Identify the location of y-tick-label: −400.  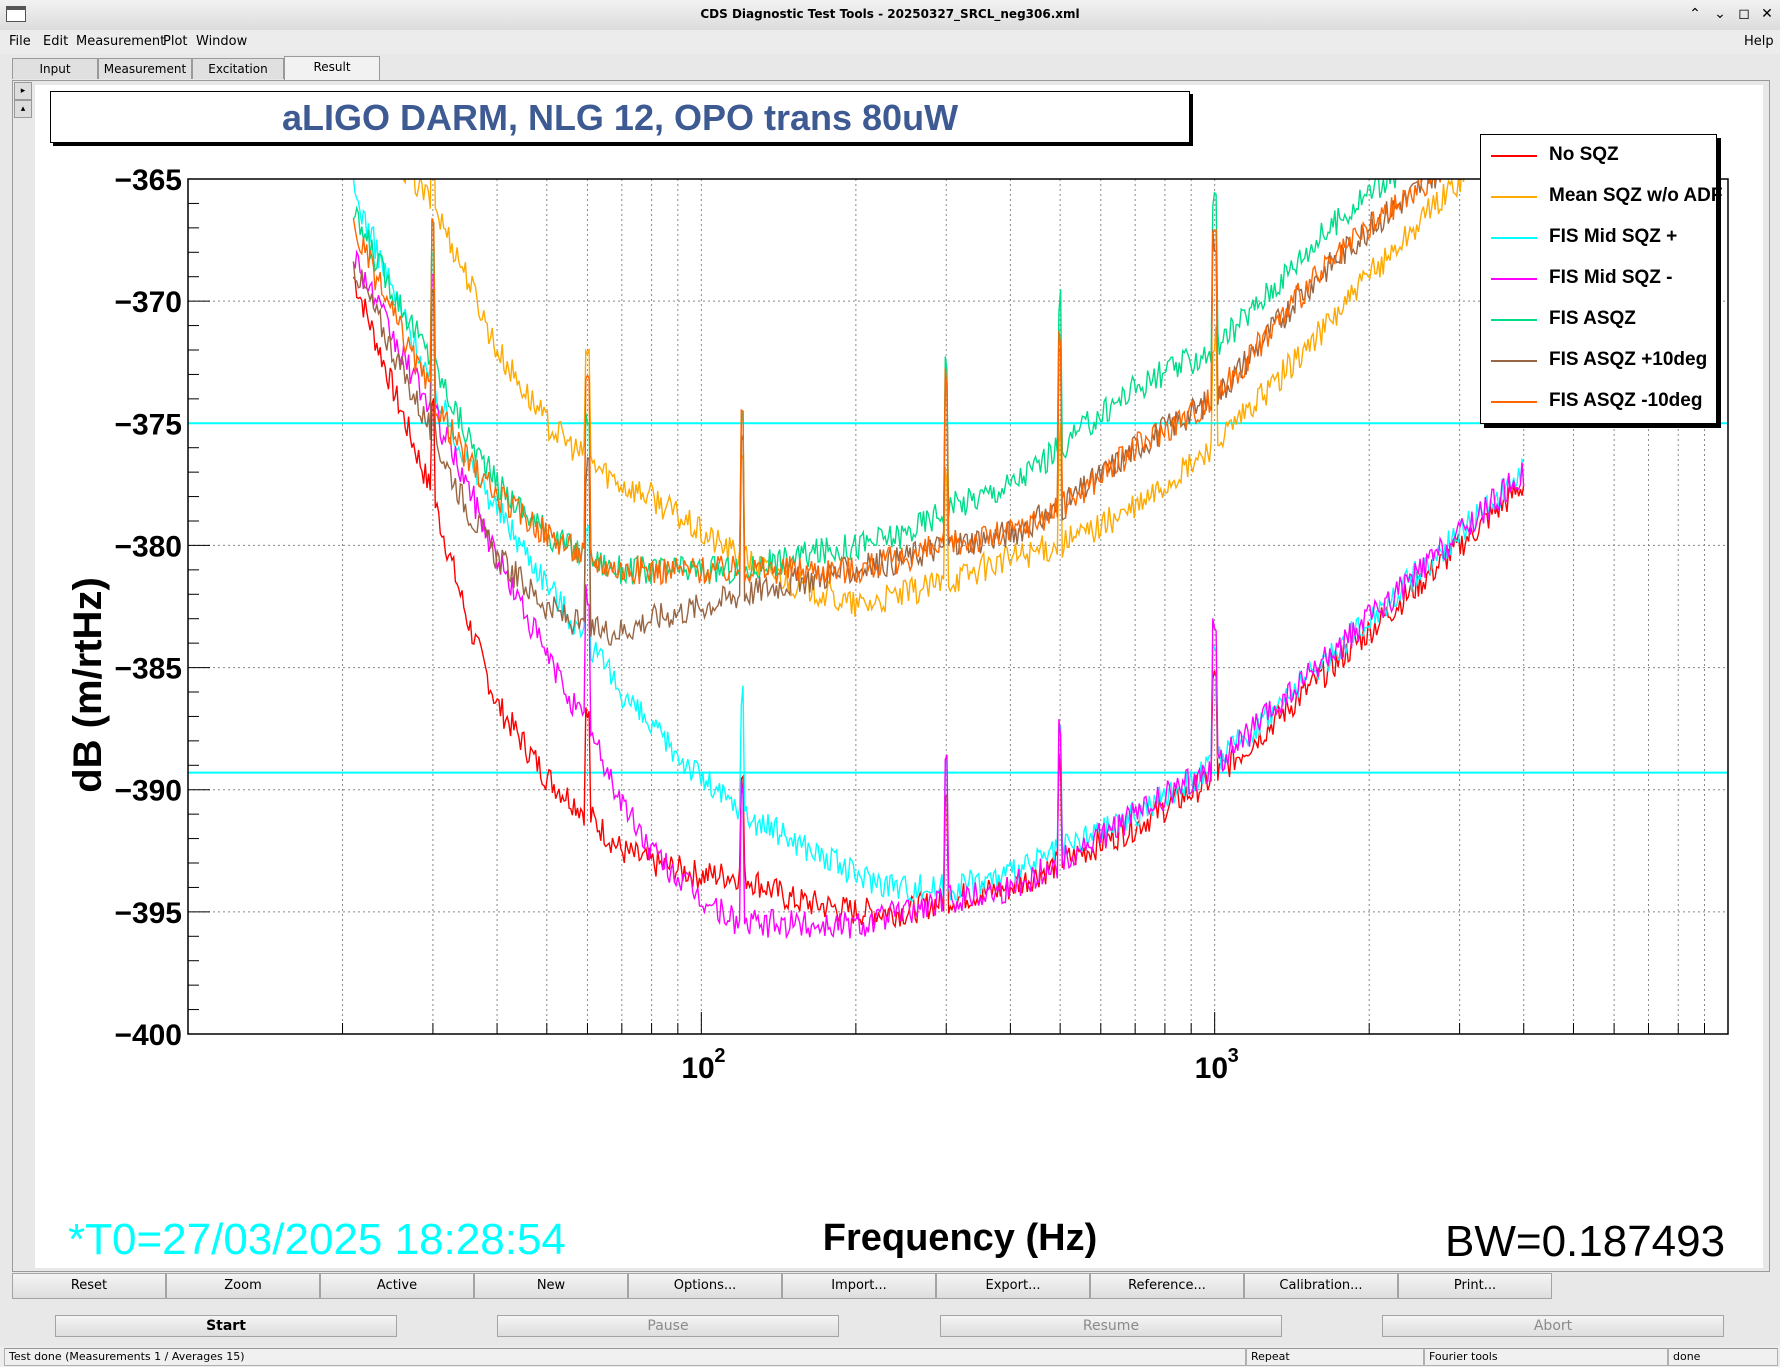
(148, 1035).